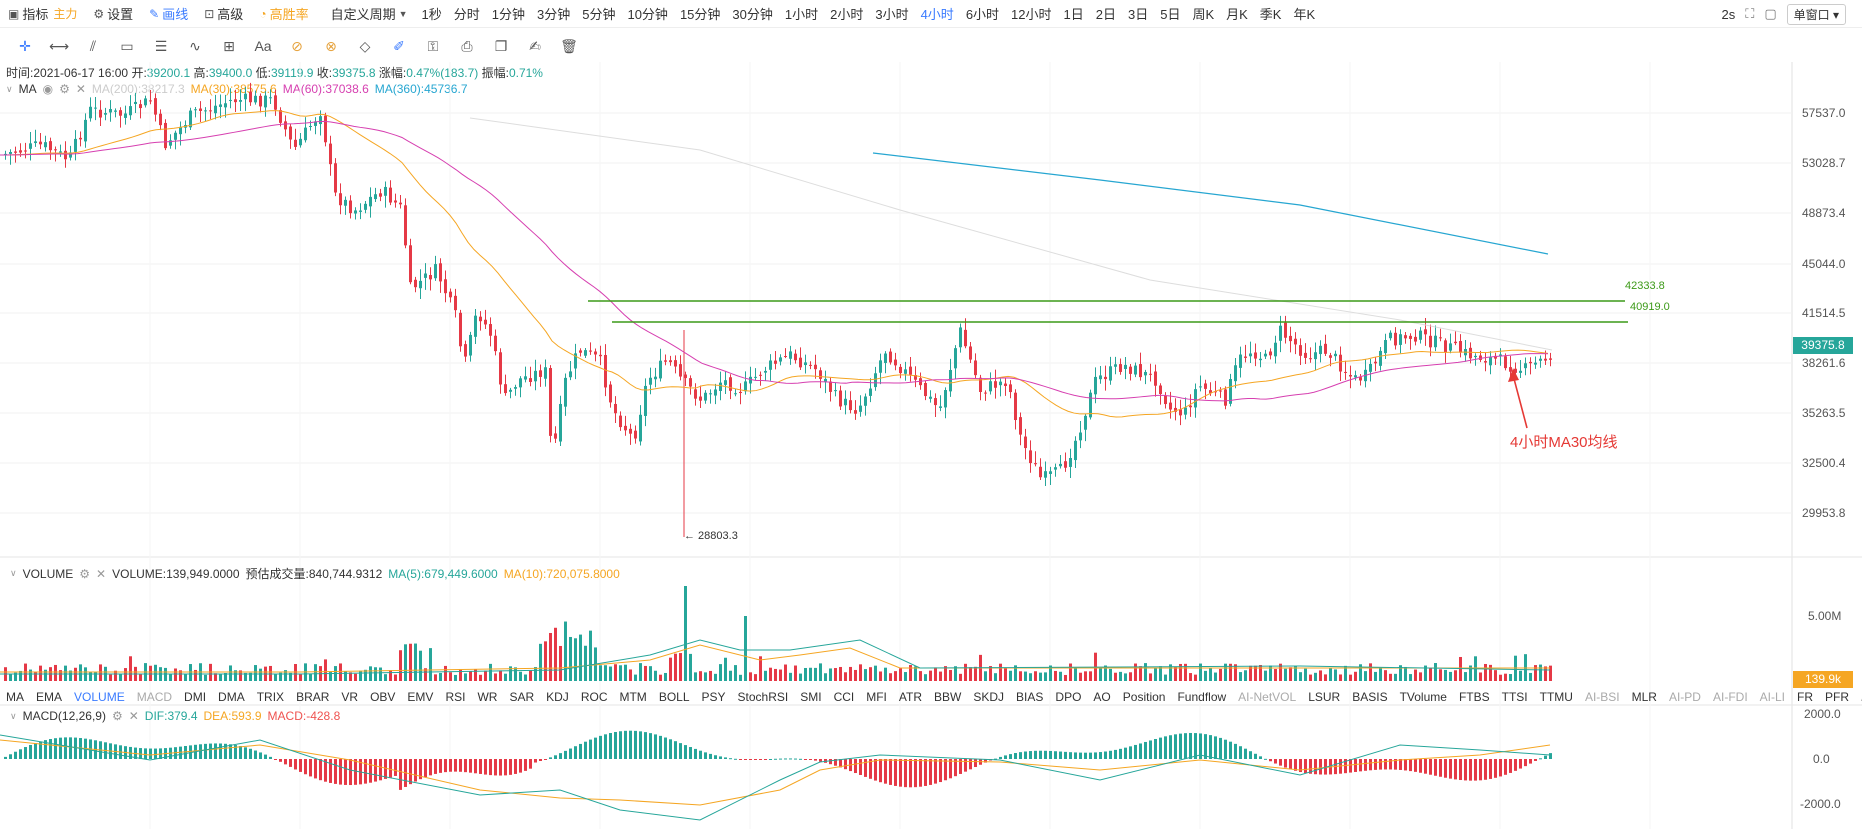  I want to click on indicator-tab: SAR, so click(522, 697).